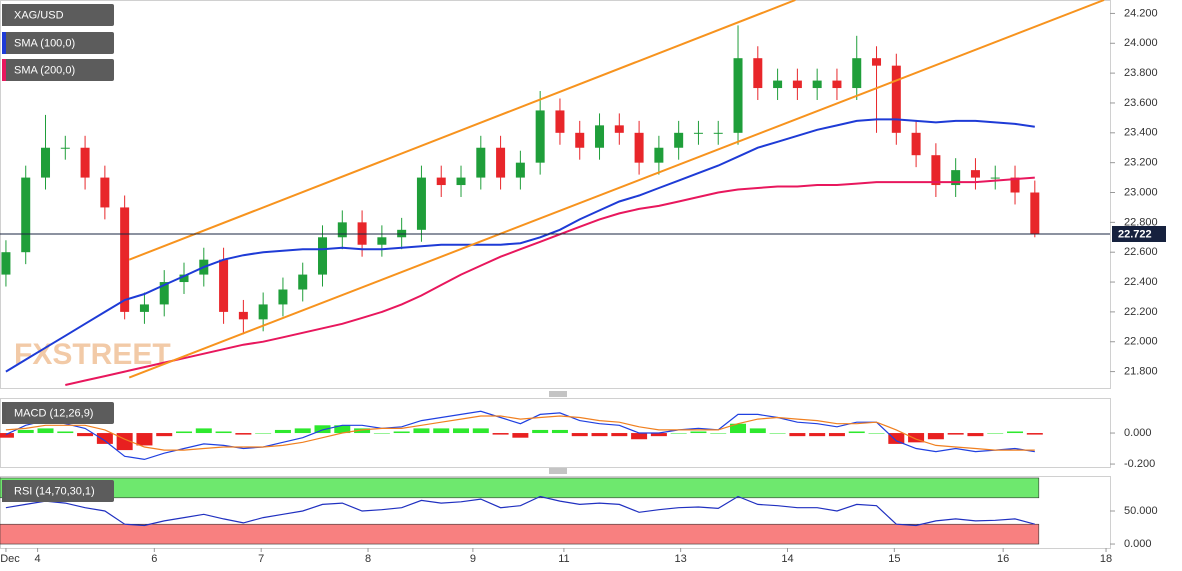 The width and height of the screenshot is (1182, 571). Describe the element at coordinates (1141, 371) in the screenshot. I see `y-tick-label: 21.800` at that location.